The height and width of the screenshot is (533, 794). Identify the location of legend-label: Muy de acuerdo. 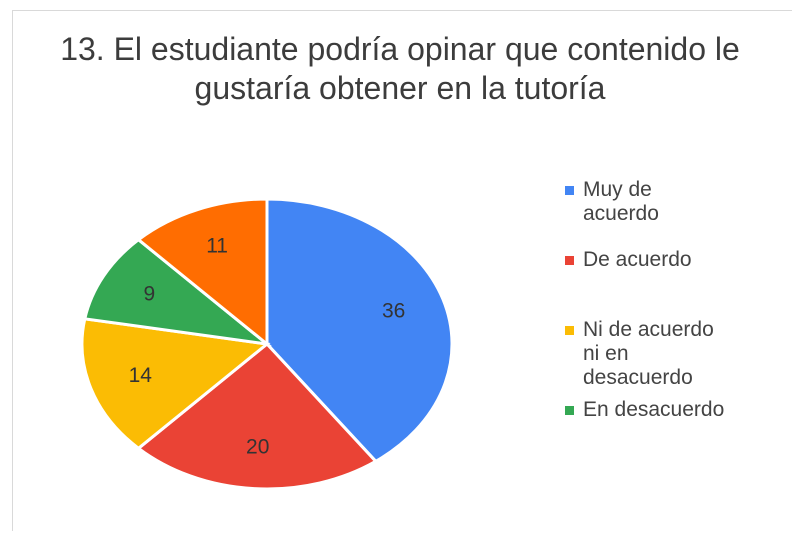
(621, 201).